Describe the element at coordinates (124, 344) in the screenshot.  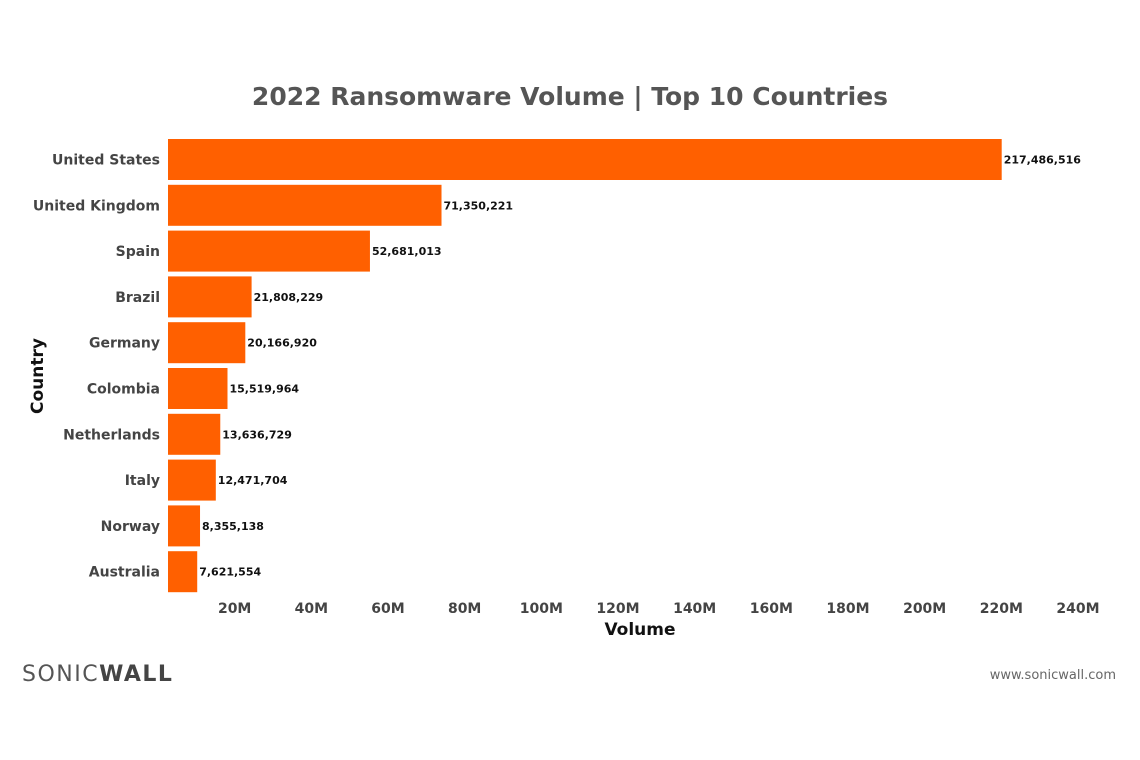
I see `category-label: Germany` at that location.